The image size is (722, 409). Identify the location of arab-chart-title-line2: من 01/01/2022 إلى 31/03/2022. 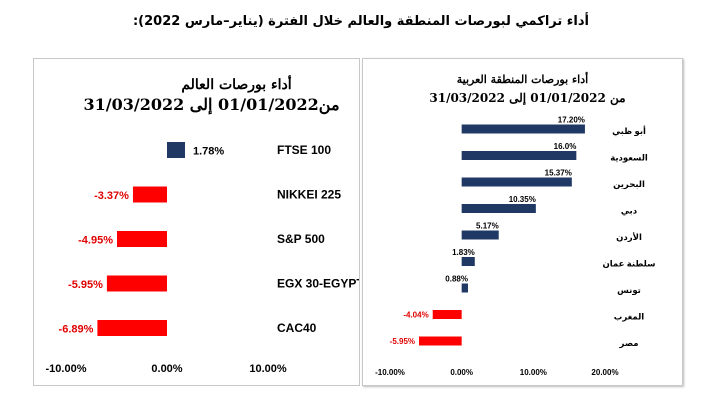
(527, 98).